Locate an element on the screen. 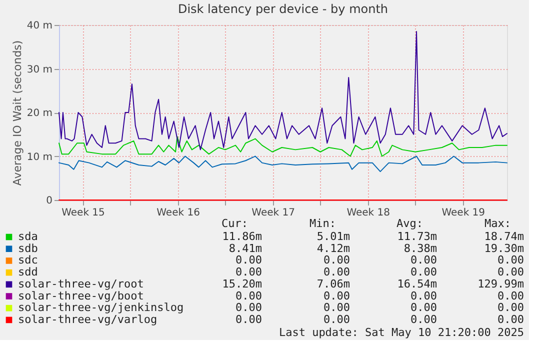 Image resolution: width=547 pixels, height=364 pixels. x-tick-label: Week 15 is located at coordinates (83, 213).